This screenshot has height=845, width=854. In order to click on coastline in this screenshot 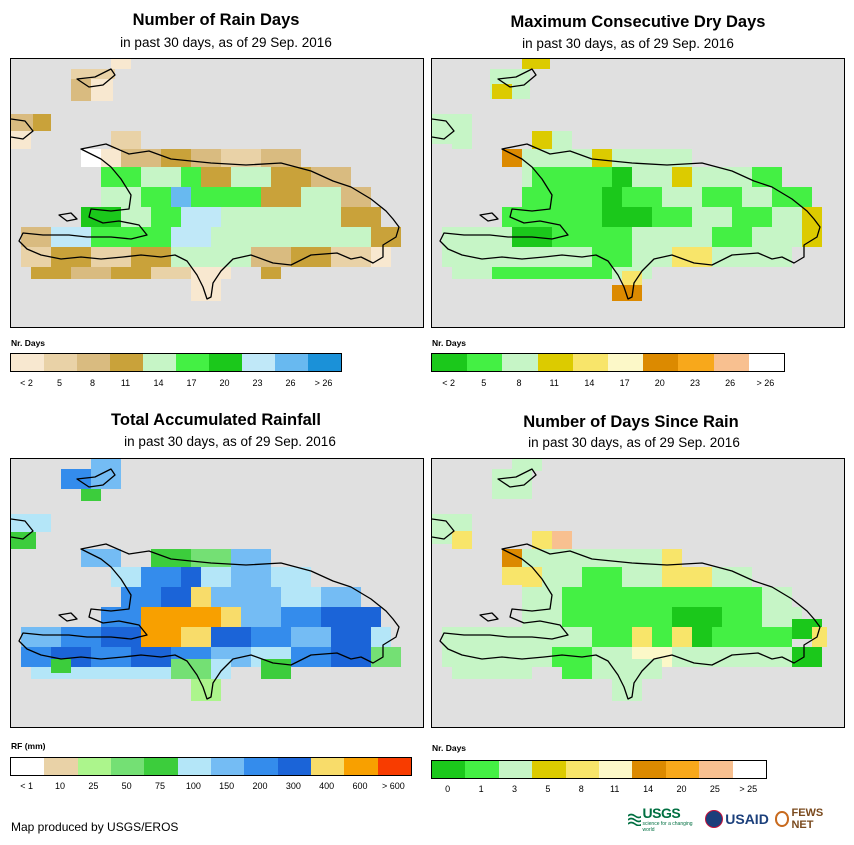, I will do `click(205, 184)`.